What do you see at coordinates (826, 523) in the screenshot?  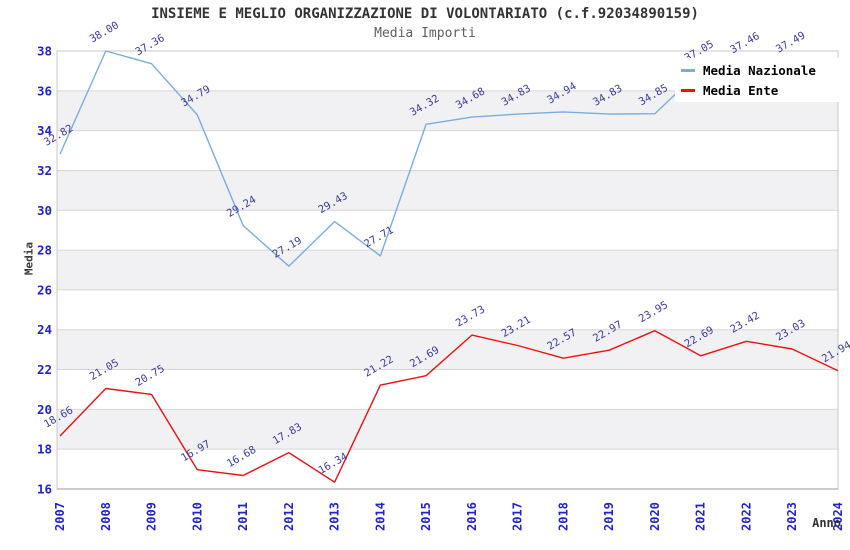 I see `x-axis-title: Anno` at bounding box center [826, 523].